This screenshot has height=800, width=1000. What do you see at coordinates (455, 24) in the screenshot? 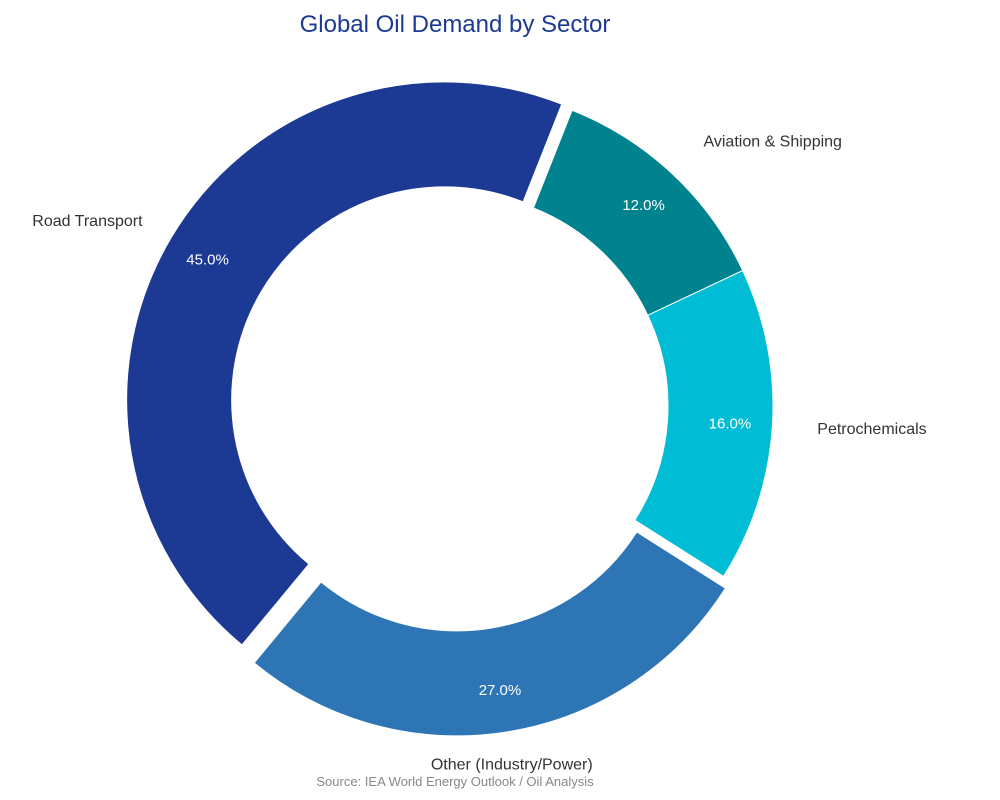
I see `chart-title: Global Oil Demand by Sector` at bounding box center [455, 24].